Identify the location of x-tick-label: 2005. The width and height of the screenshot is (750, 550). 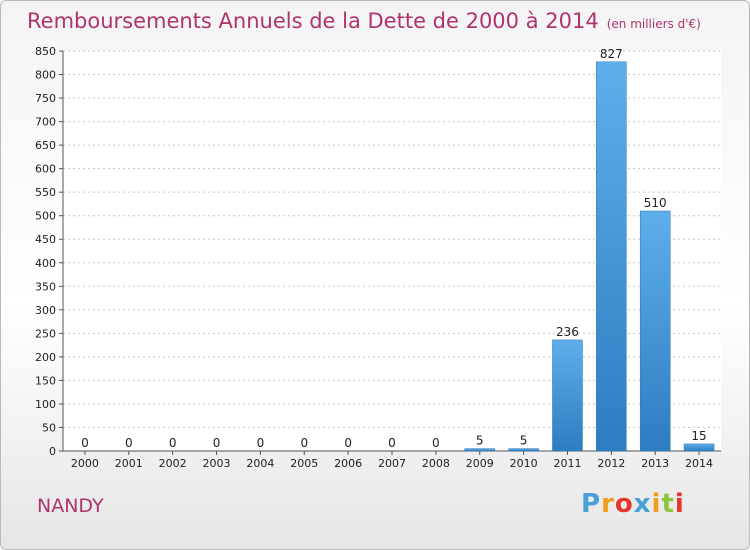
(304, 463).